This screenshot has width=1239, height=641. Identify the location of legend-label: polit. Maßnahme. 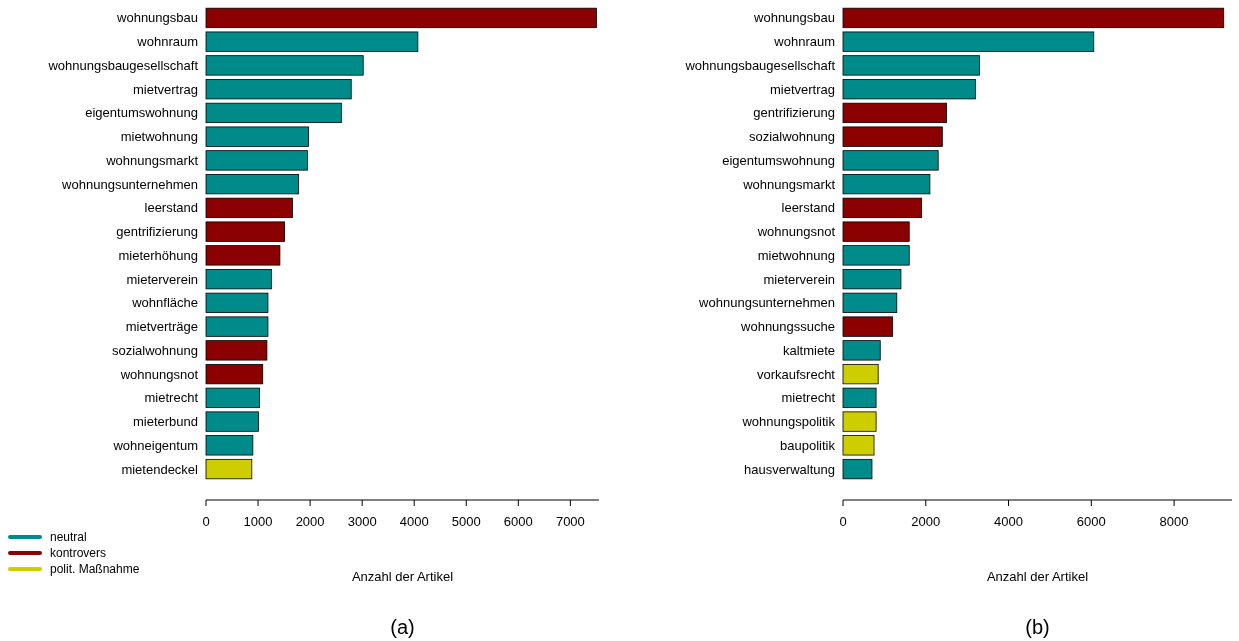
(95, 569).